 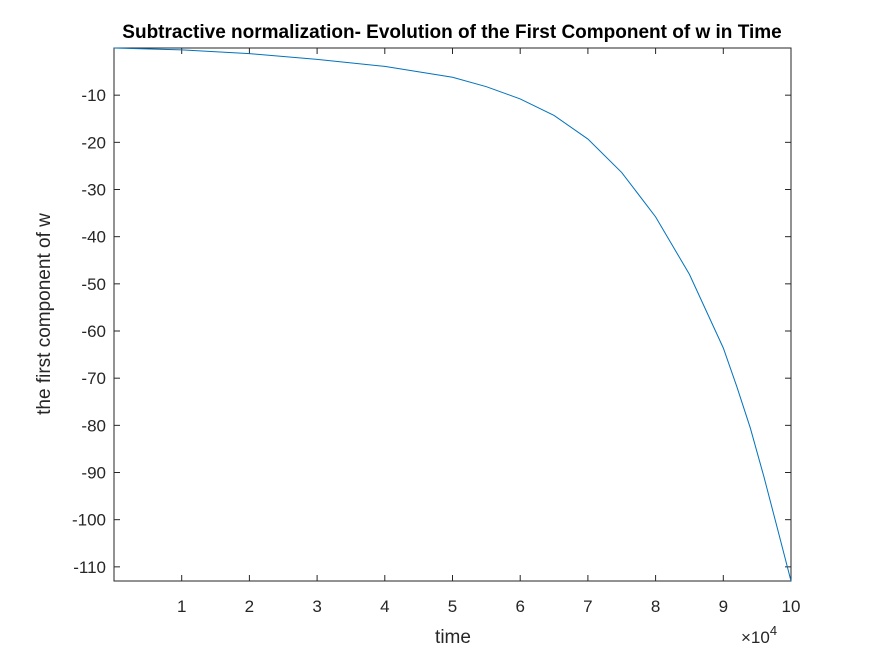 I want to click on x-tick-label: 8, so click(x=655, y=606).